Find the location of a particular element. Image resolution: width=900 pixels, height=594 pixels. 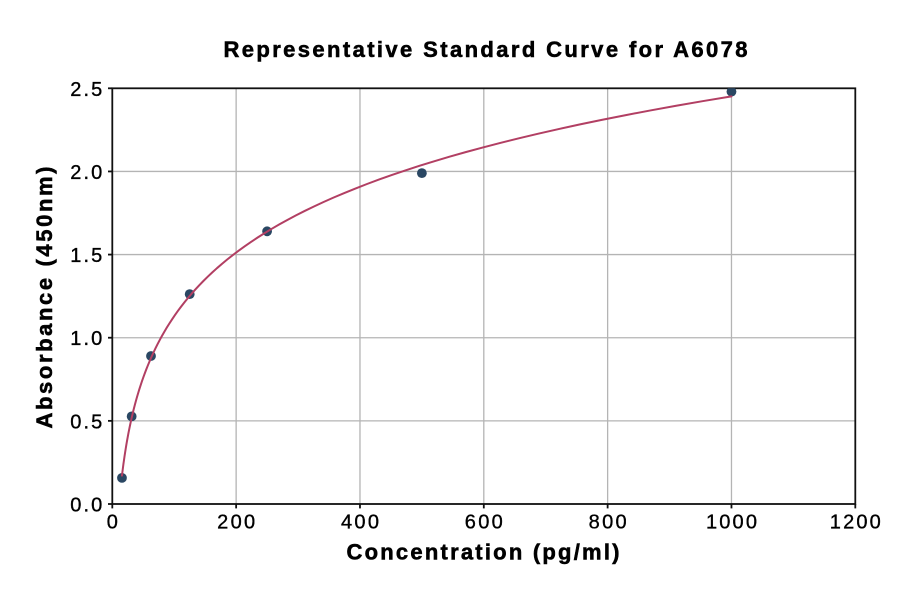

svg-text: 800 is located at coordinates (608, 523).